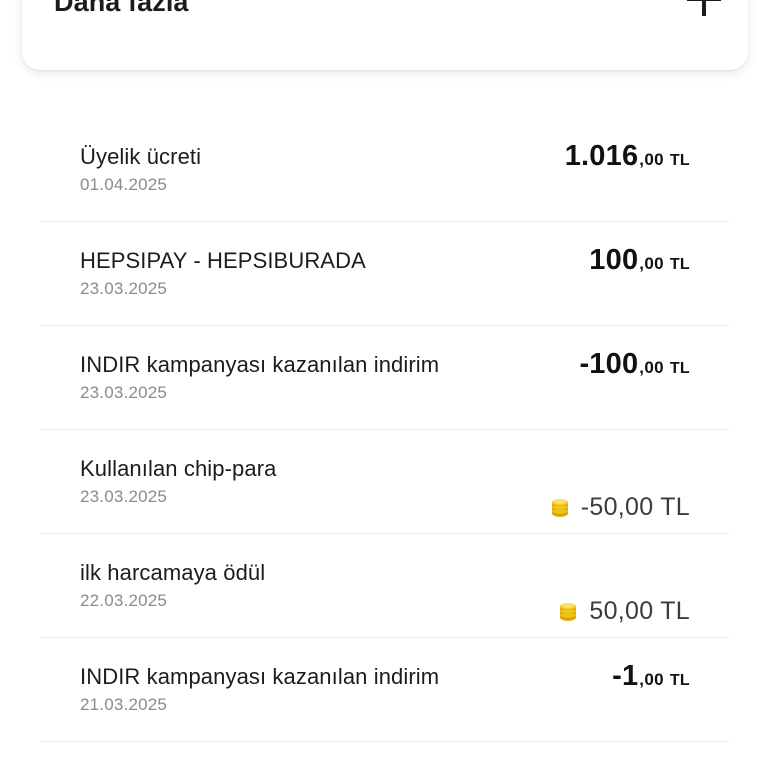 The image size is (768, 768). What do you see at coordinates (620, 475) in the screenshot?
I see `transaction-amount: -50,00 TL` at bounding box center [620, 475].